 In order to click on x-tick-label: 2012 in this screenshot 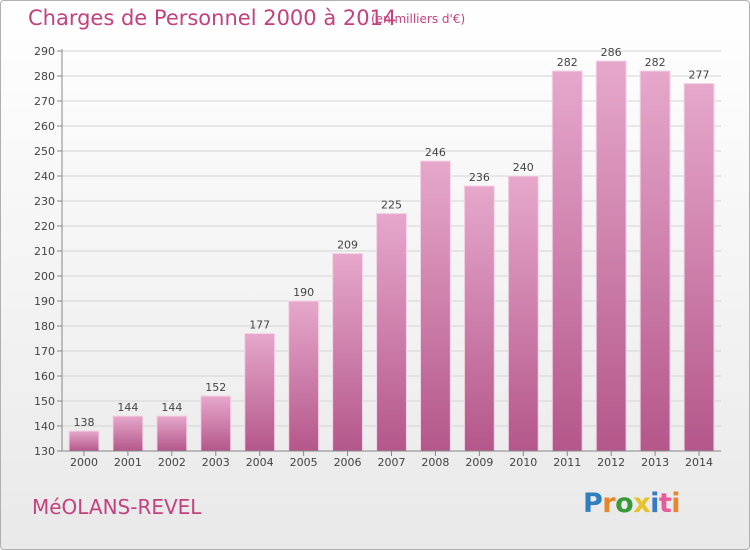, I will do `click(611, 462)`.